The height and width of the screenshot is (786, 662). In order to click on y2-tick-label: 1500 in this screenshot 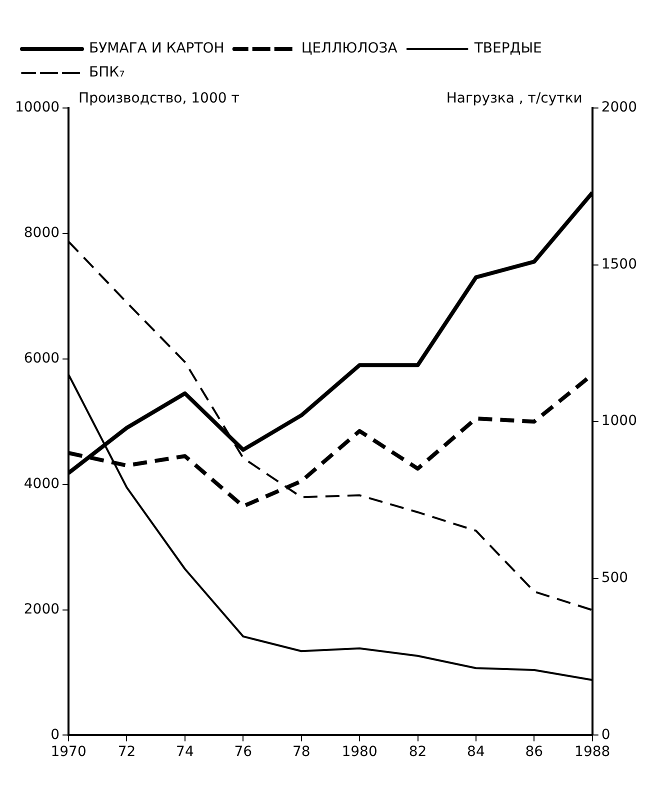, I will do `click(619, 264)`.